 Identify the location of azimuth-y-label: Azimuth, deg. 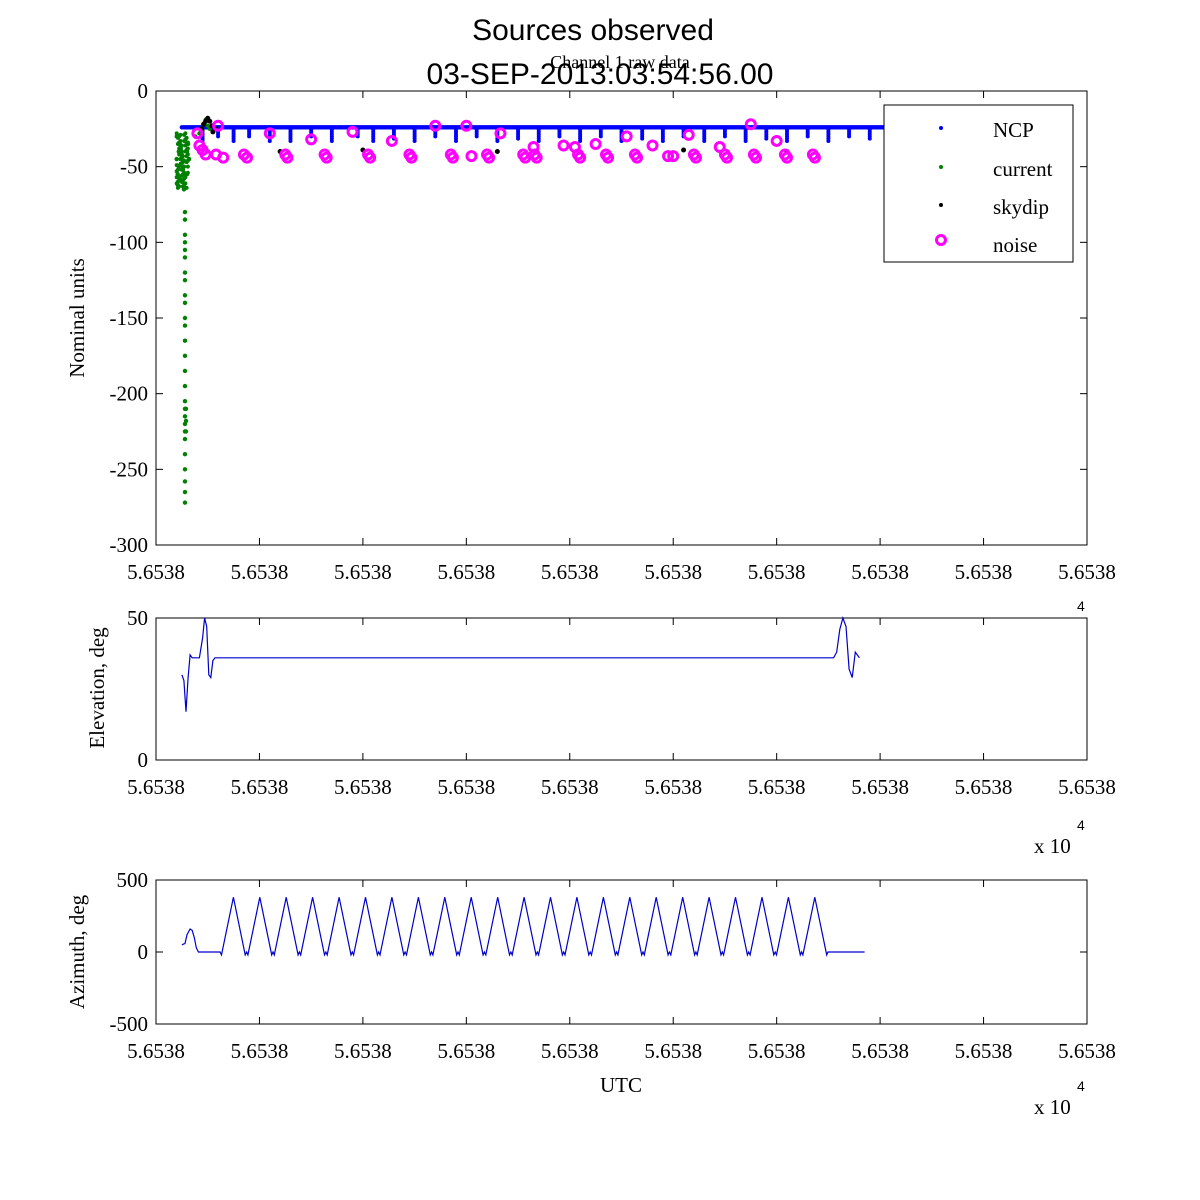
(77, 951).